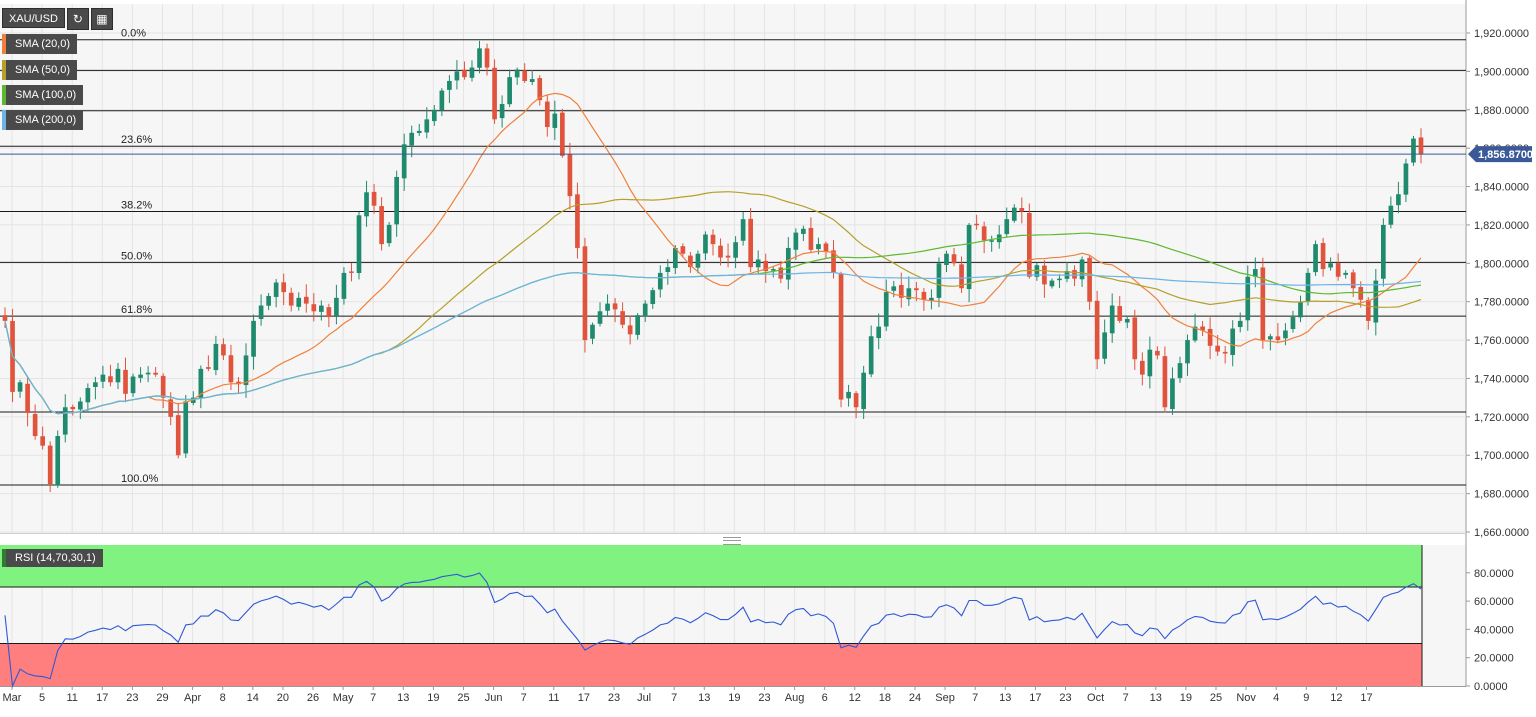 The height and width of the screenshot is (717, 1536). I want to click on x-tick-label: 4, so click(1276, 698).